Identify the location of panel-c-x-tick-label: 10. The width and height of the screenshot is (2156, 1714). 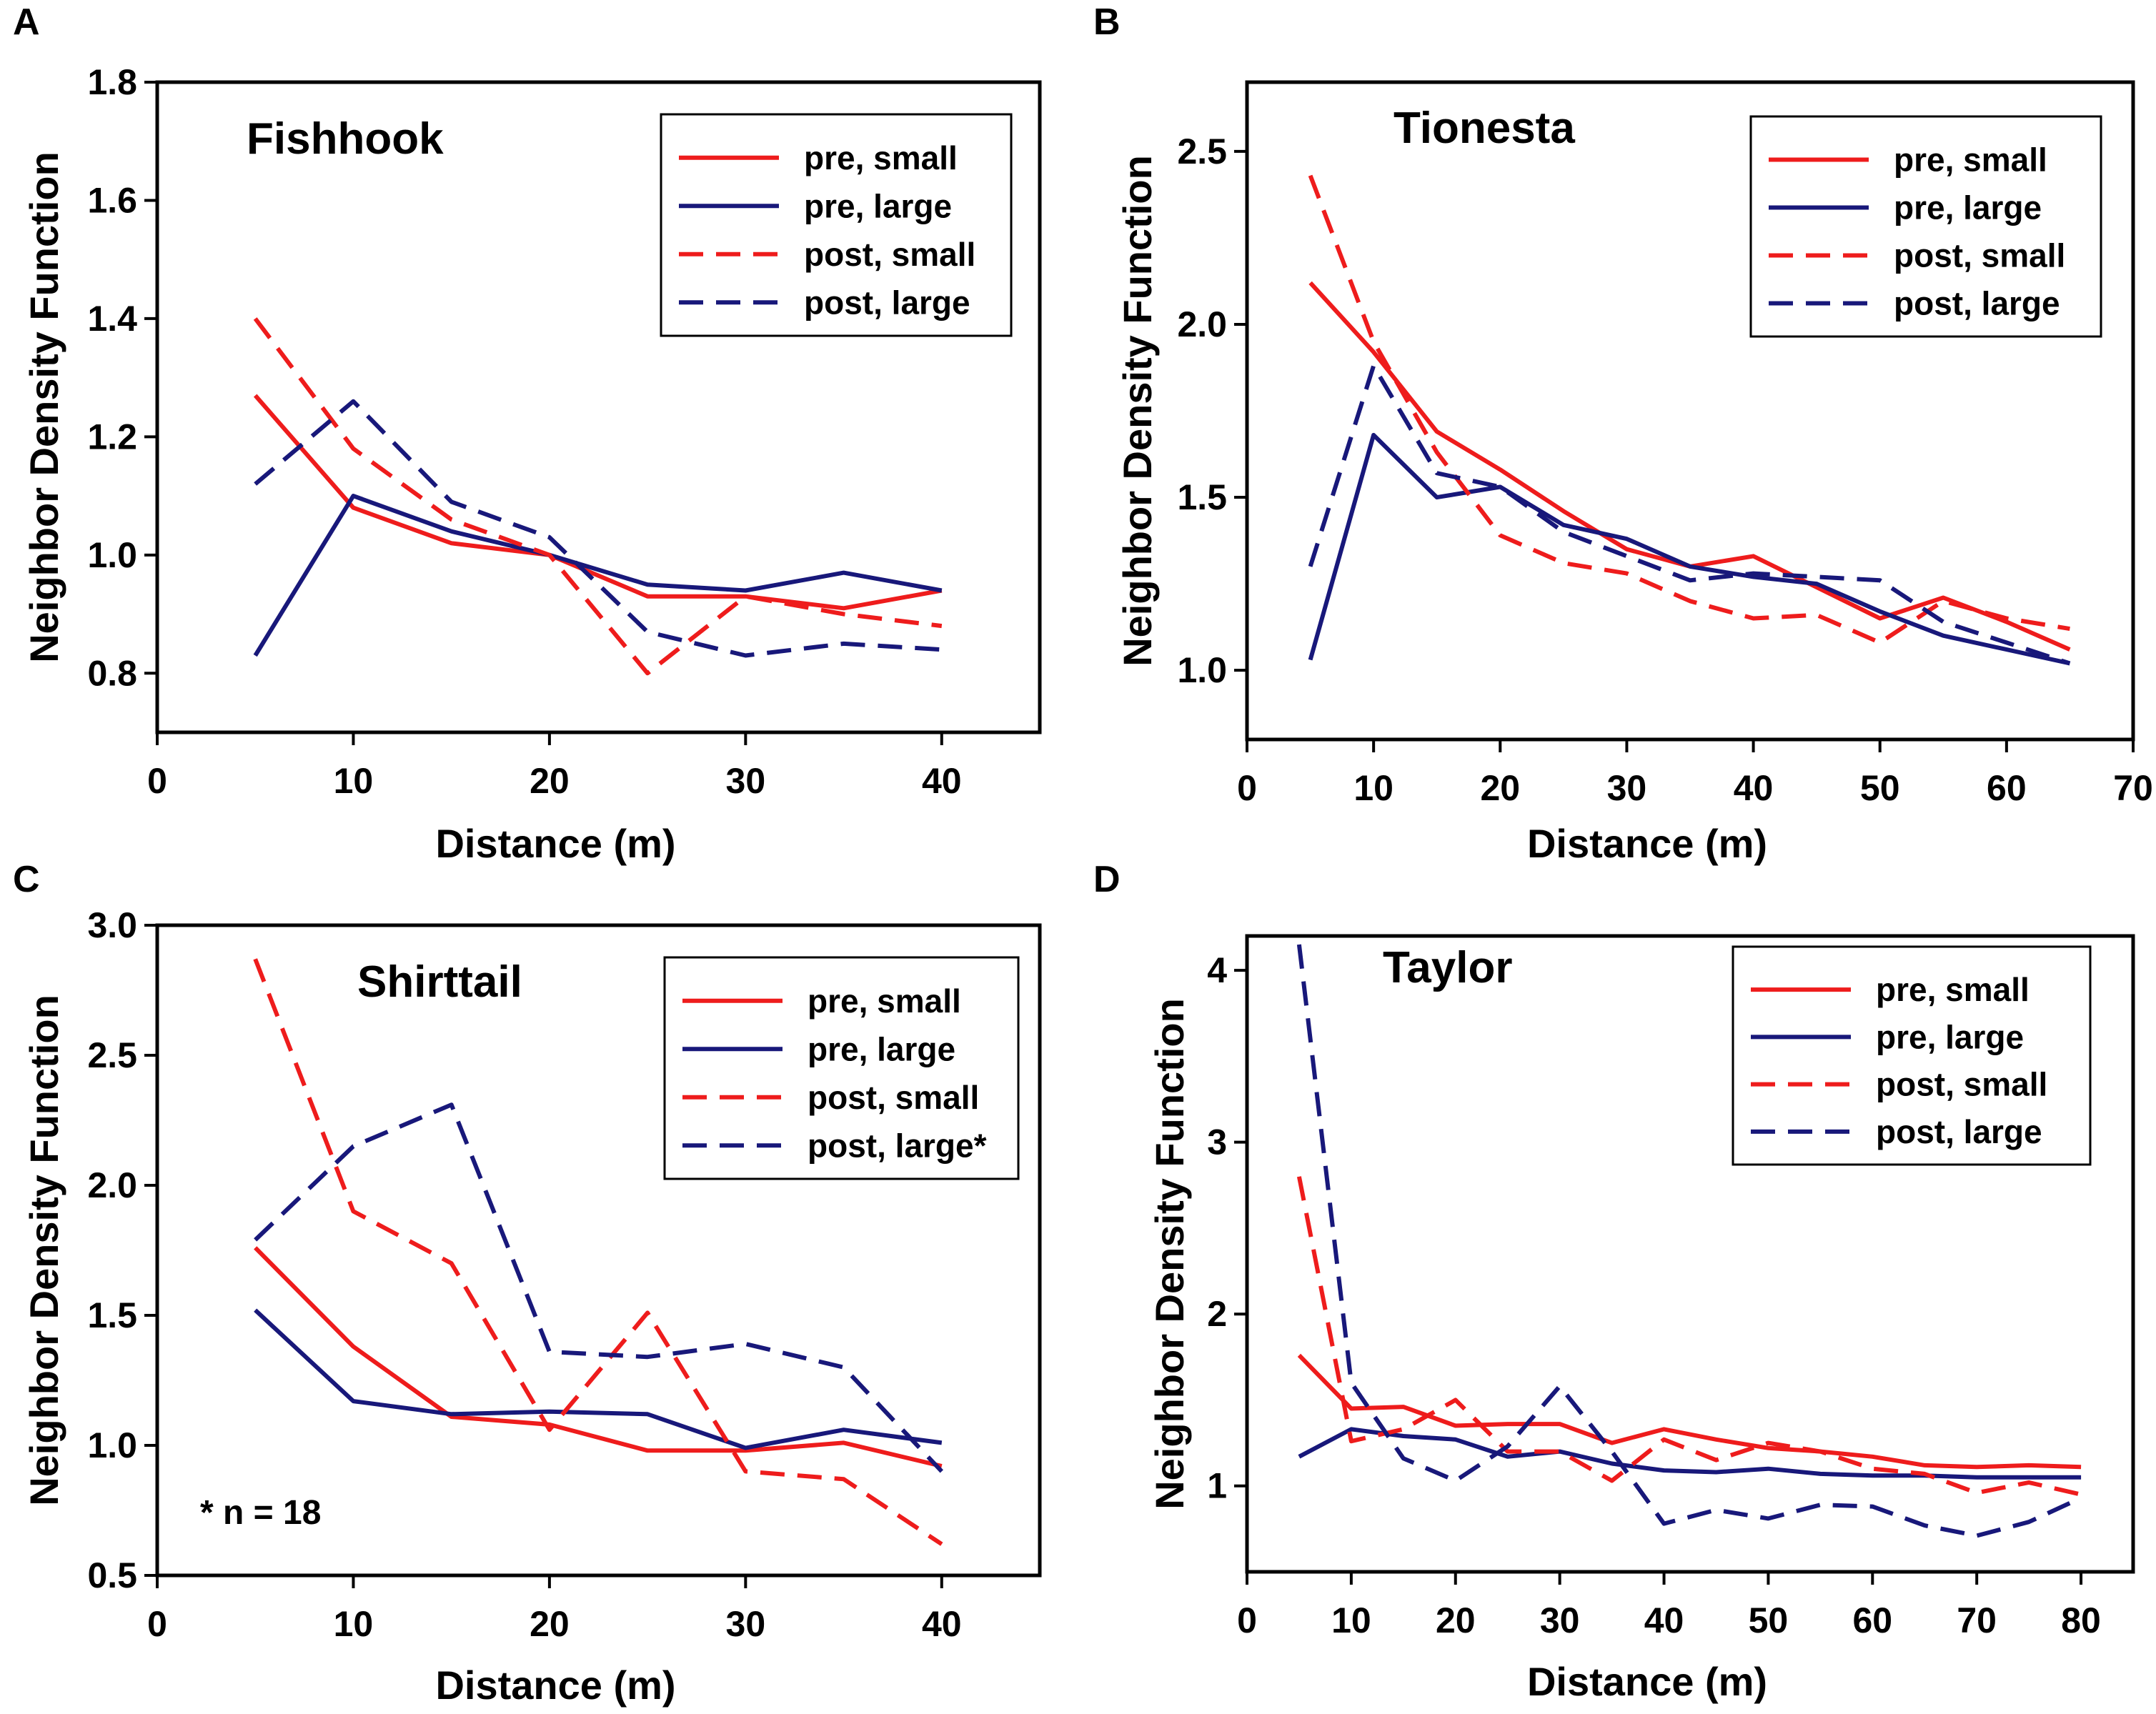
(354, 1624).